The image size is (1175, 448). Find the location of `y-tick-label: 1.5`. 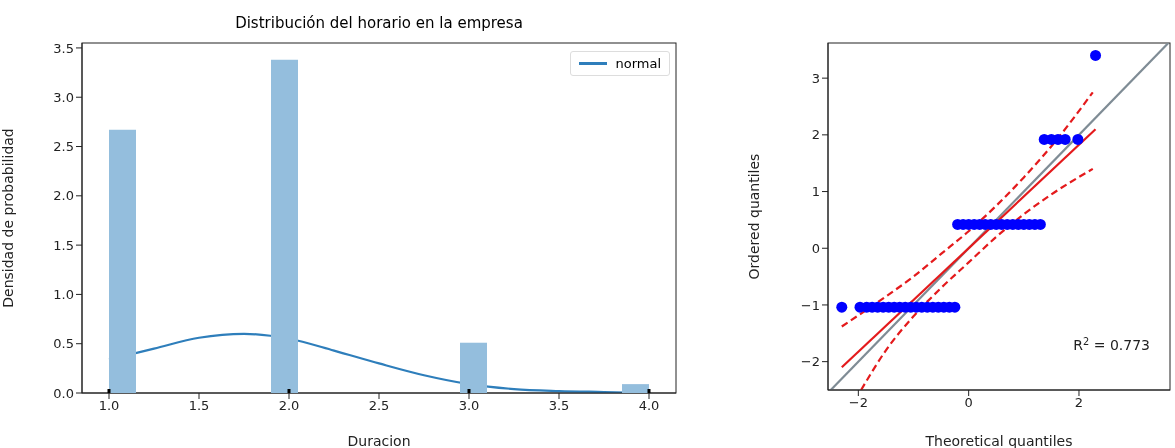

y-tick-label: 1.5 is located at coordinates (63, 245).